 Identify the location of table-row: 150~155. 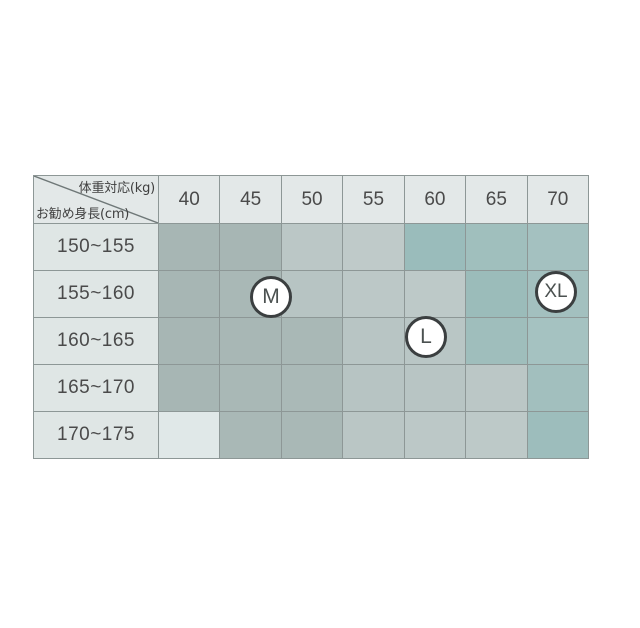
(311, 247).